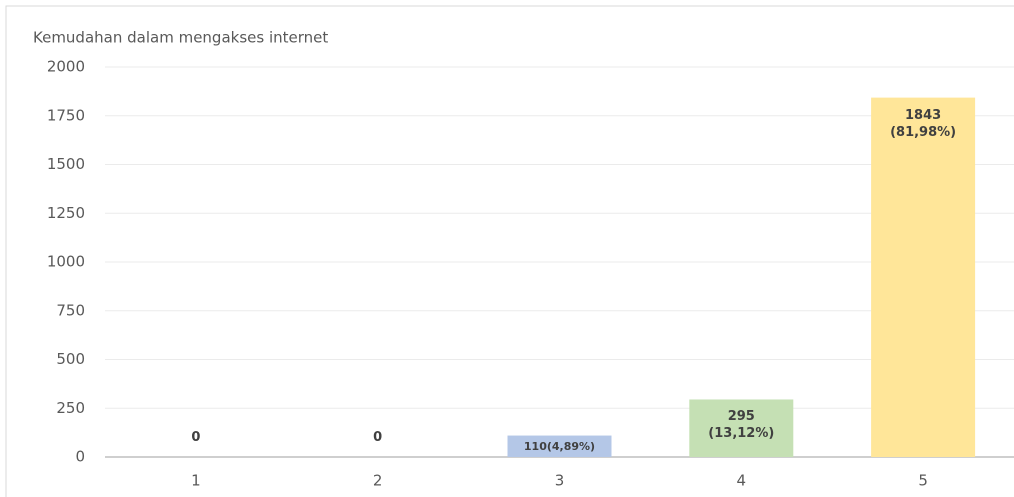  Describe the element at coordinates (923, 123) in the screenshot. I see `value-label: 1843 (81,98%)` at that location.